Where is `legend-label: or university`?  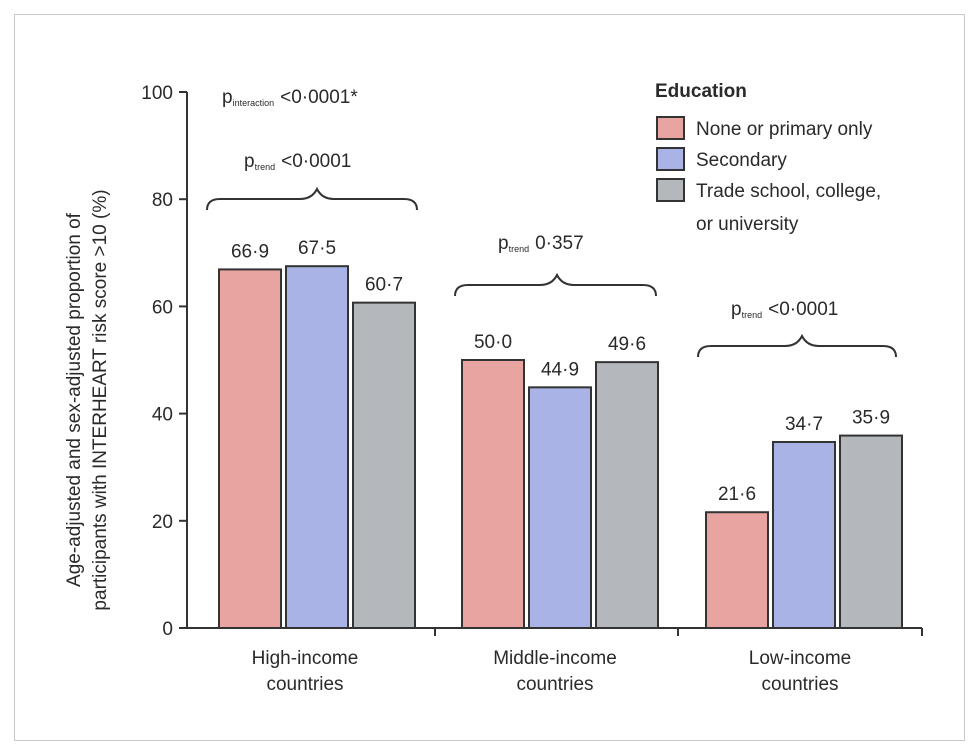 legend-label: or university is located at coordinates (747, 224).